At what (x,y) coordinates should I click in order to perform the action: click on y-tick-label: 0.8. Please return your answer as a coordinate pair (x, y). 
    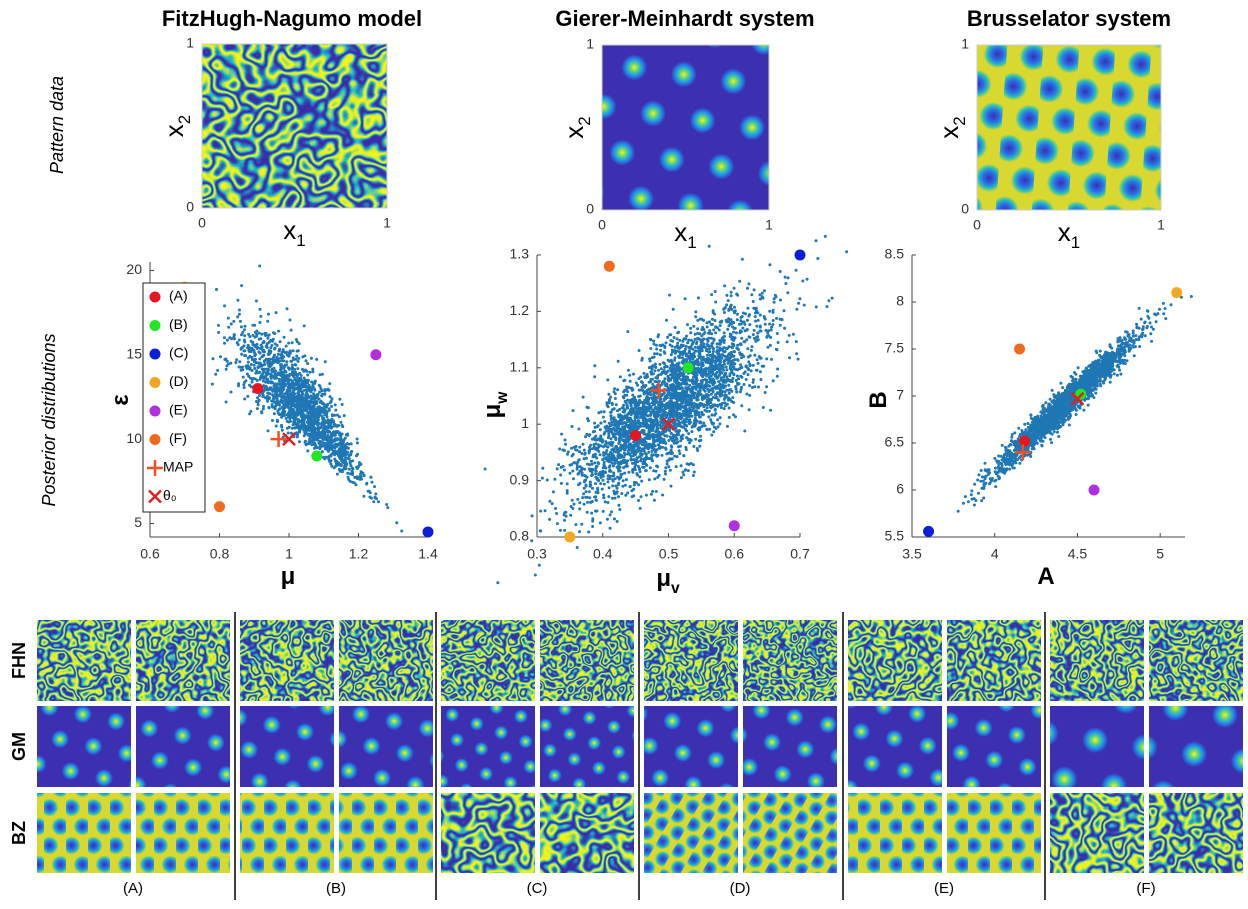
    Looking at the image, I should click on (520, 536).